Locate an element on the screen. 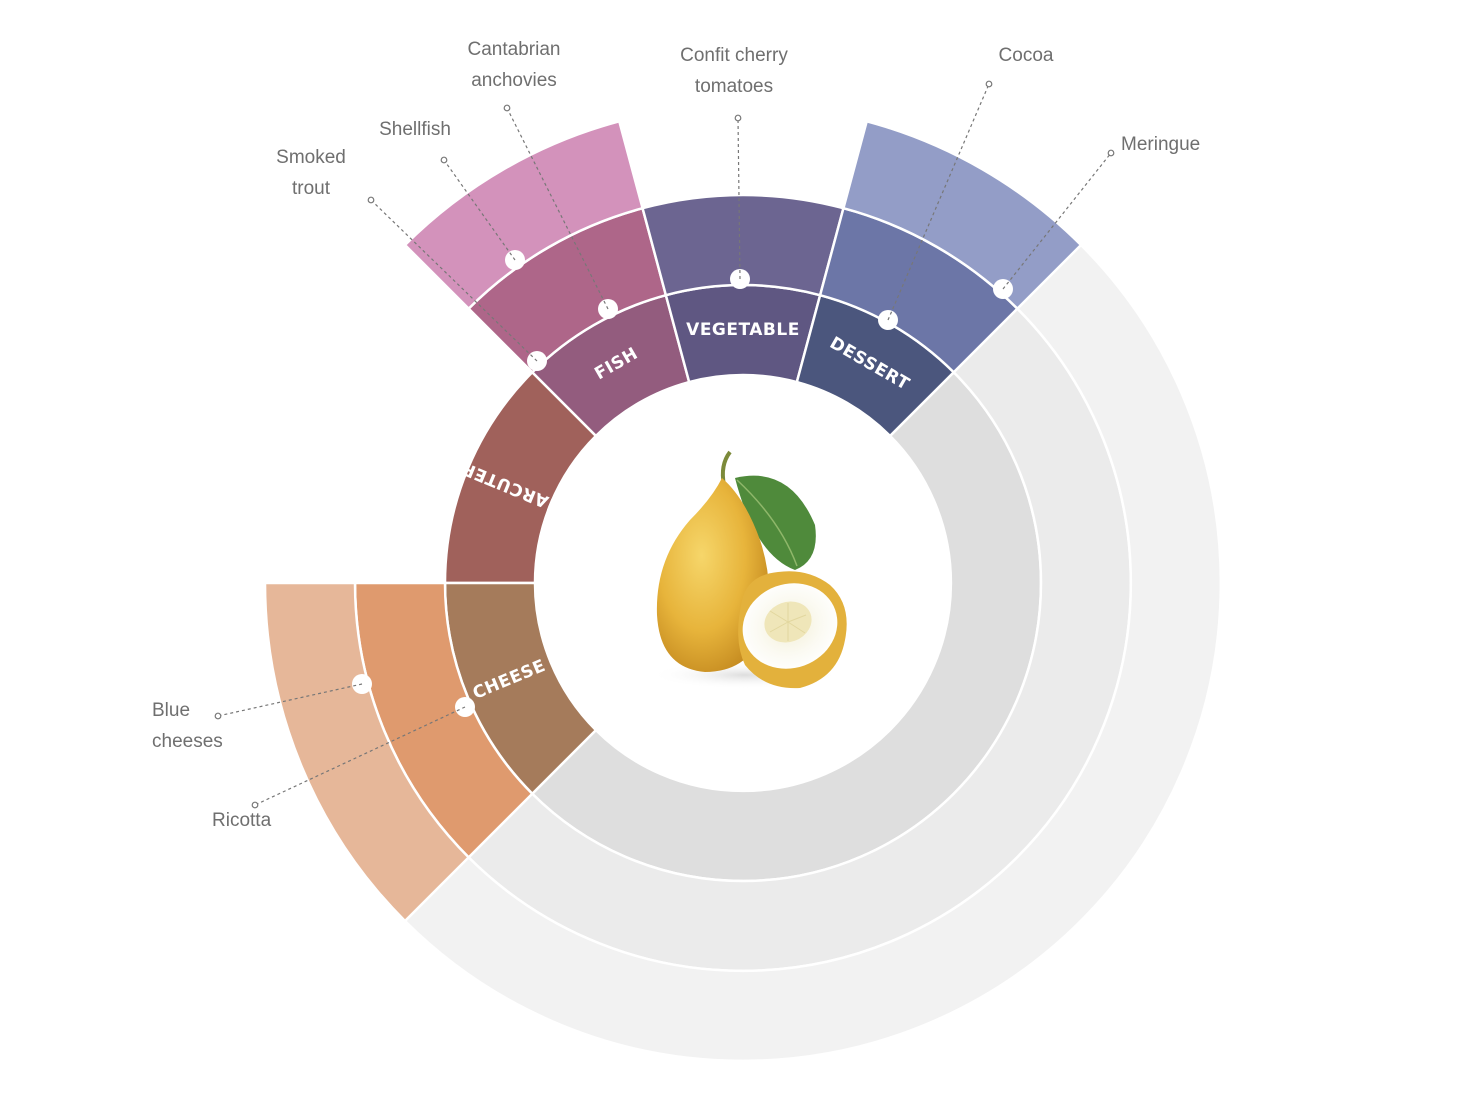 The height and width of the screenshot is (1096, 1460). fish-ring-3-segment is located at coordinates (524, 215).